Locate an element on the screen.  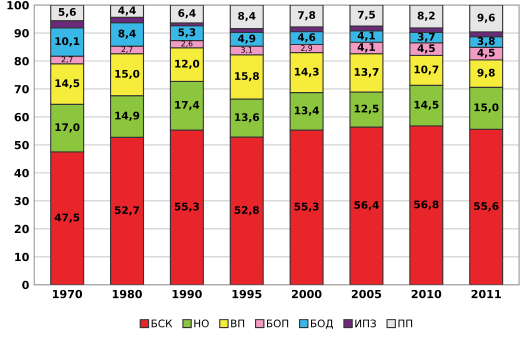
data-label: 3,8 is located at coordinates (486, 41).